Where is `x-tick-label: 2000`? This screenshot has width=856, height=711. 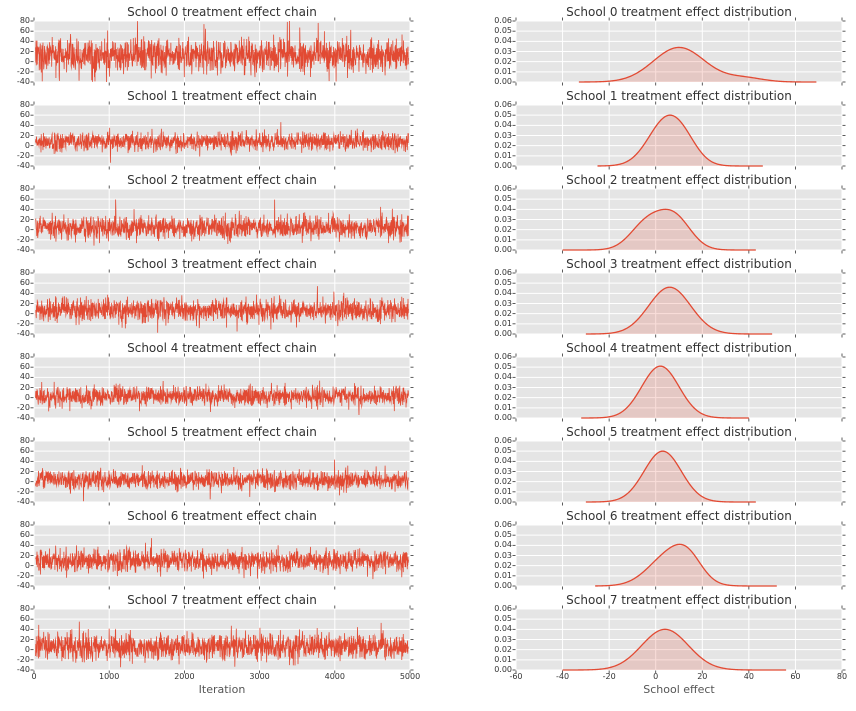 x-tick-label: 2000 is located at coordinates (184, 676).